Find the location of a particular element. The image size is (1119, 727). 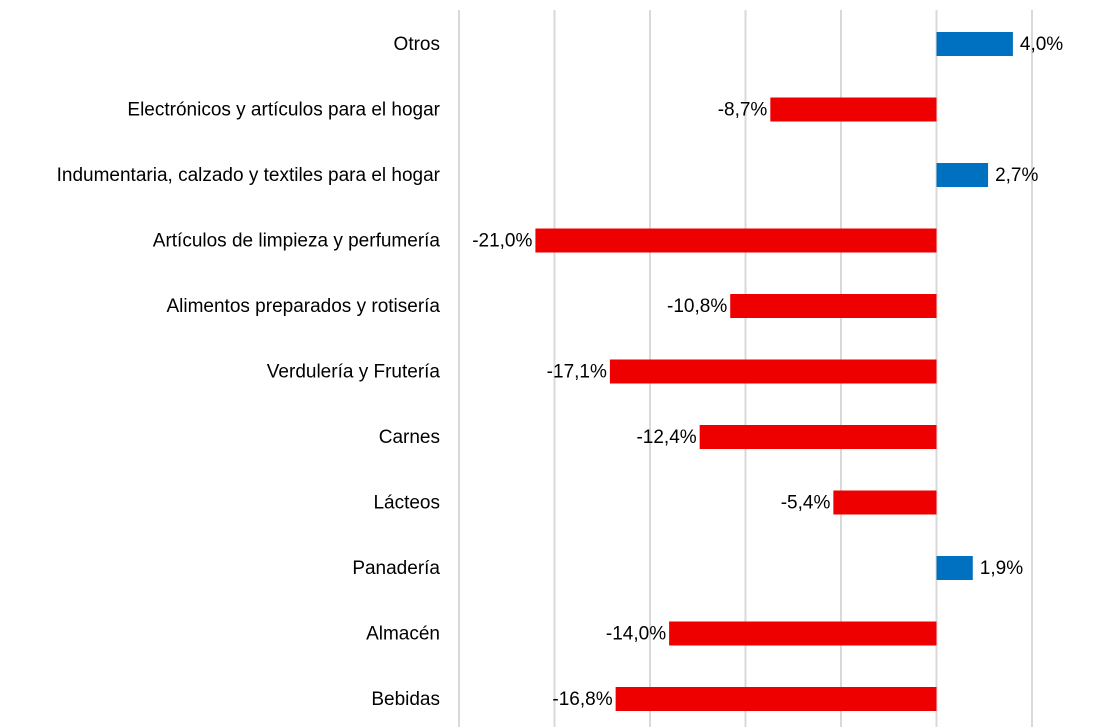

y-tick-label: Almacén is located at coordinates (403, 634).